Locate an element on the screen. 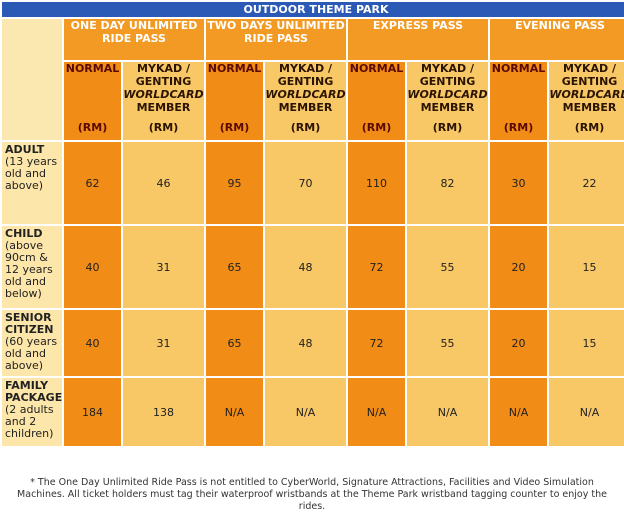 The image size is (624, 519). category-name: SENIOR CITIZEN is located at coordinates (29, 323).